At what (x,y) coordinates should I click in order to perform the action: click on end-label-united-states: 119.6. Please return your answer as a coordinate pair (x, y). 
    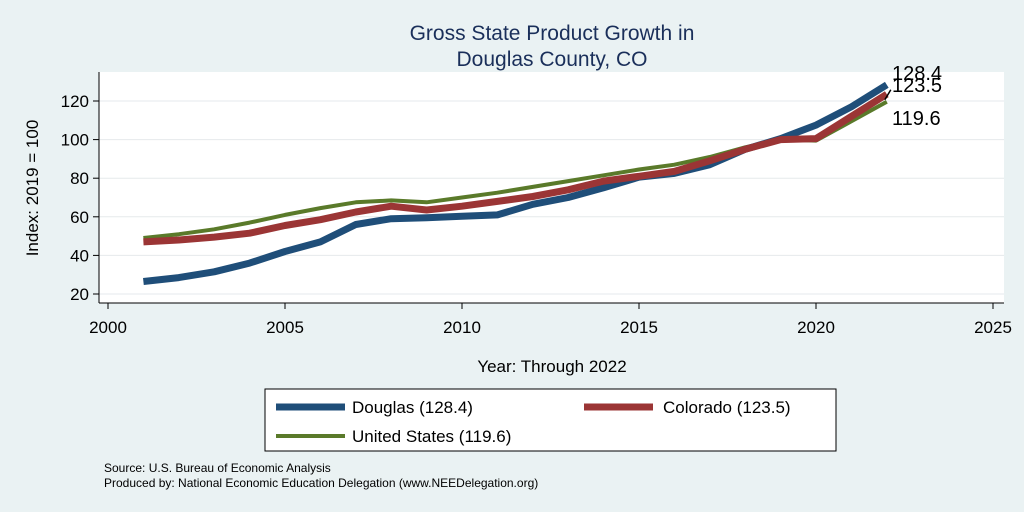
    Looking at the image, I should click on (916, 119).